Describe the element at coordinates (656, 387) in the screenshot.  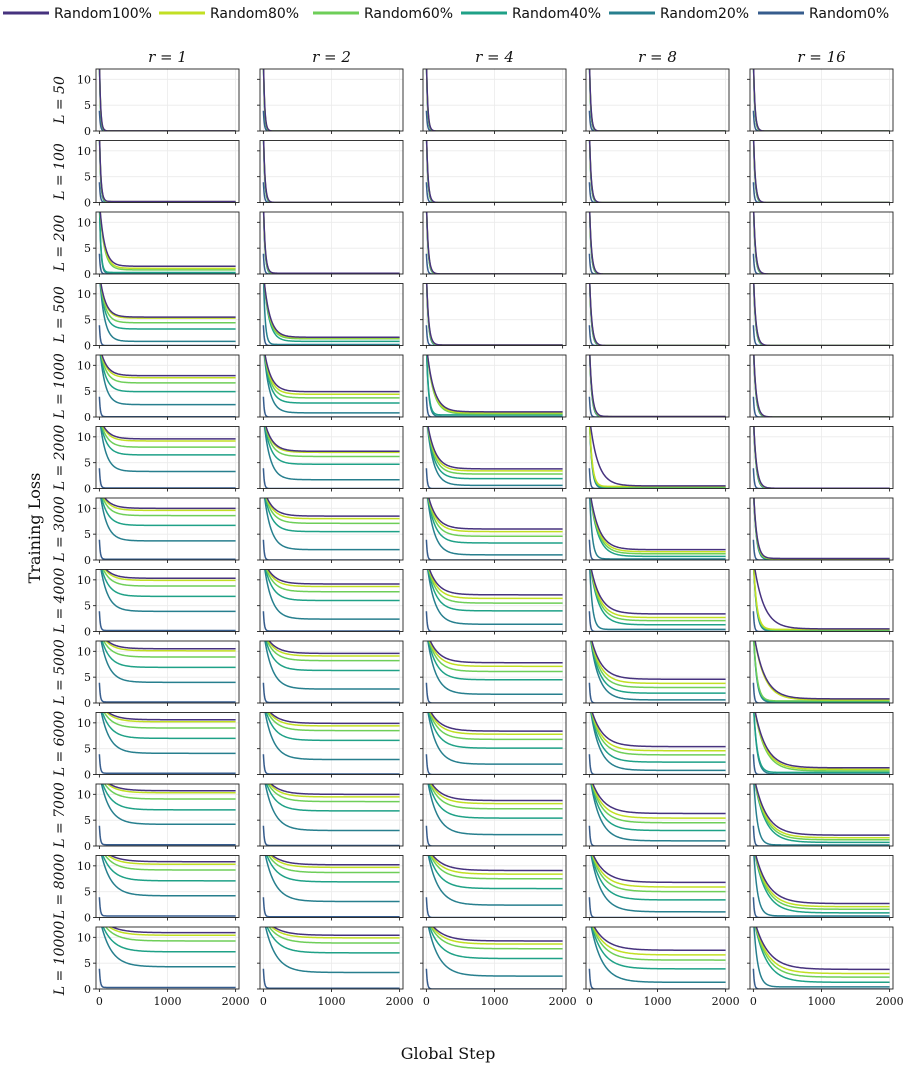
I see `panel-r4-c3` at that location.